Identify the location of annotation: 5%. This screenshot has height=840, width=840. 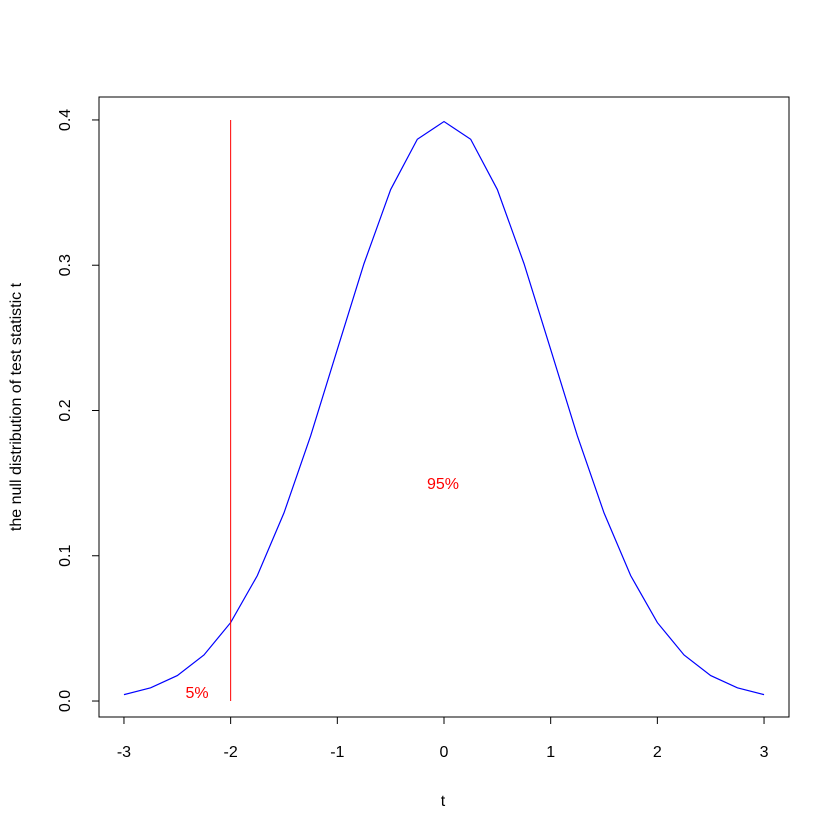
(196, 693).